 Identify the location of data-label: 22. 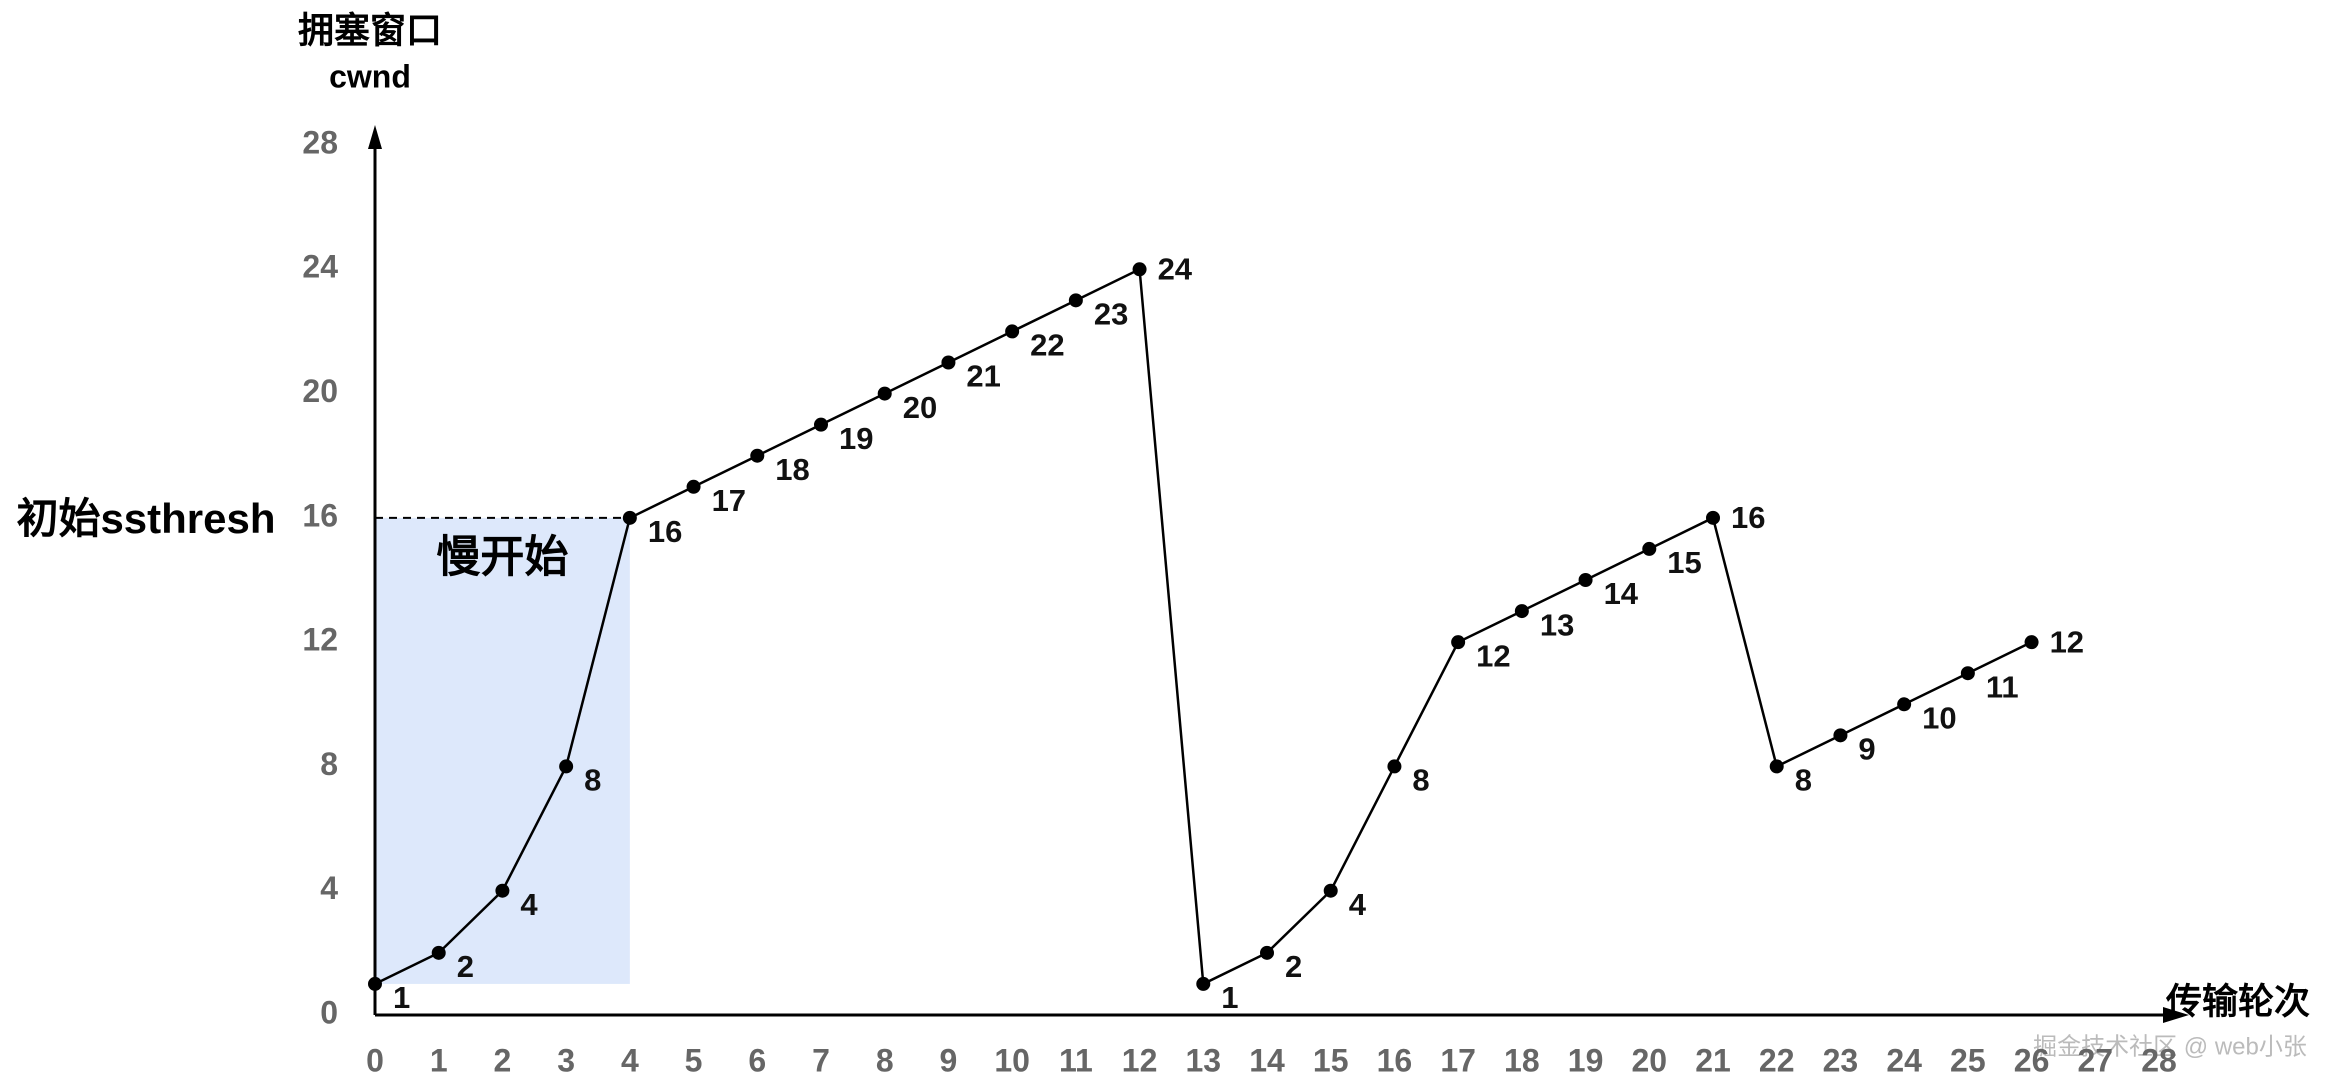
(1047, 345).